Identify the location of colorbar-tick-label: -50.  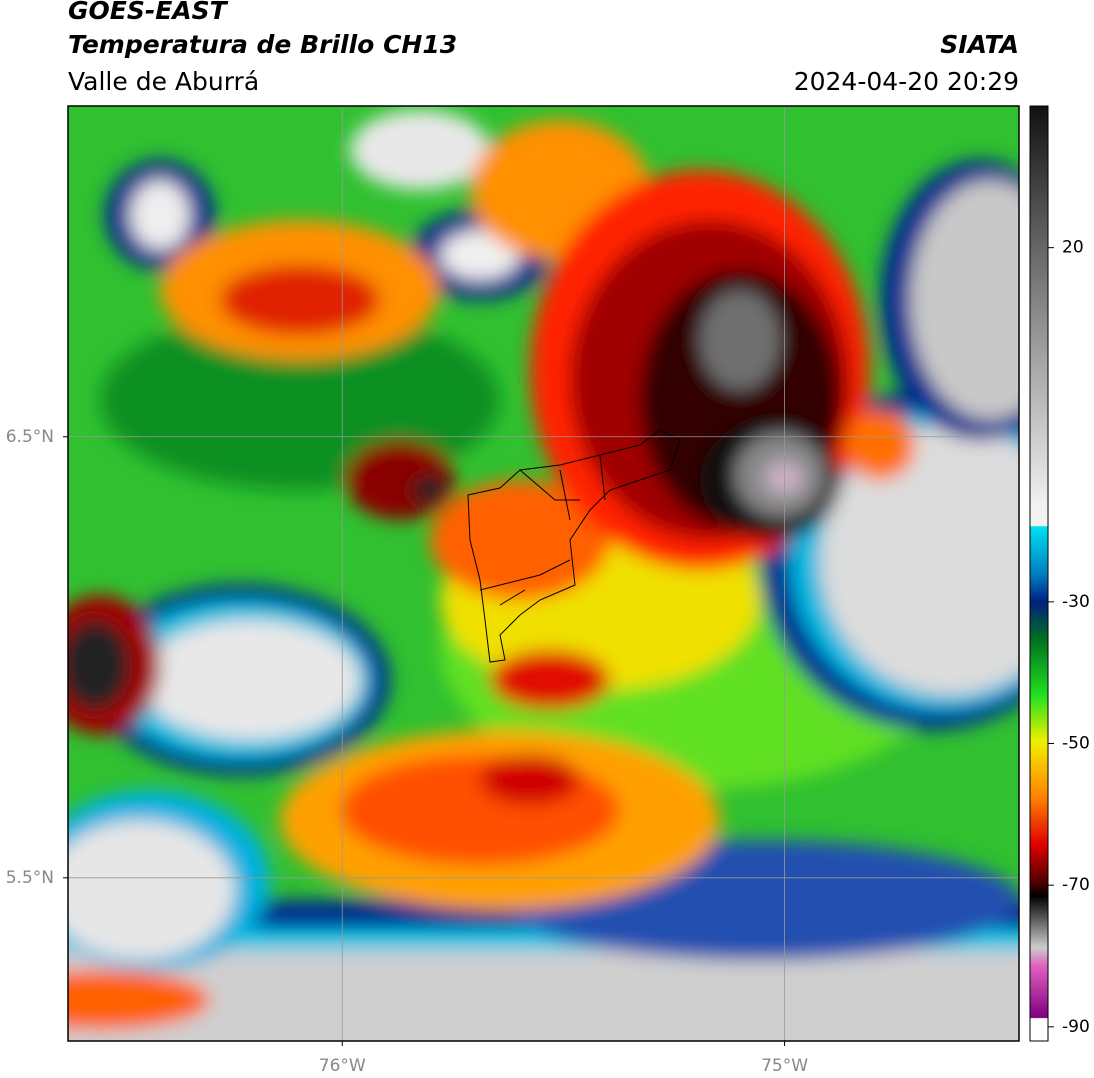
(1076, 744).